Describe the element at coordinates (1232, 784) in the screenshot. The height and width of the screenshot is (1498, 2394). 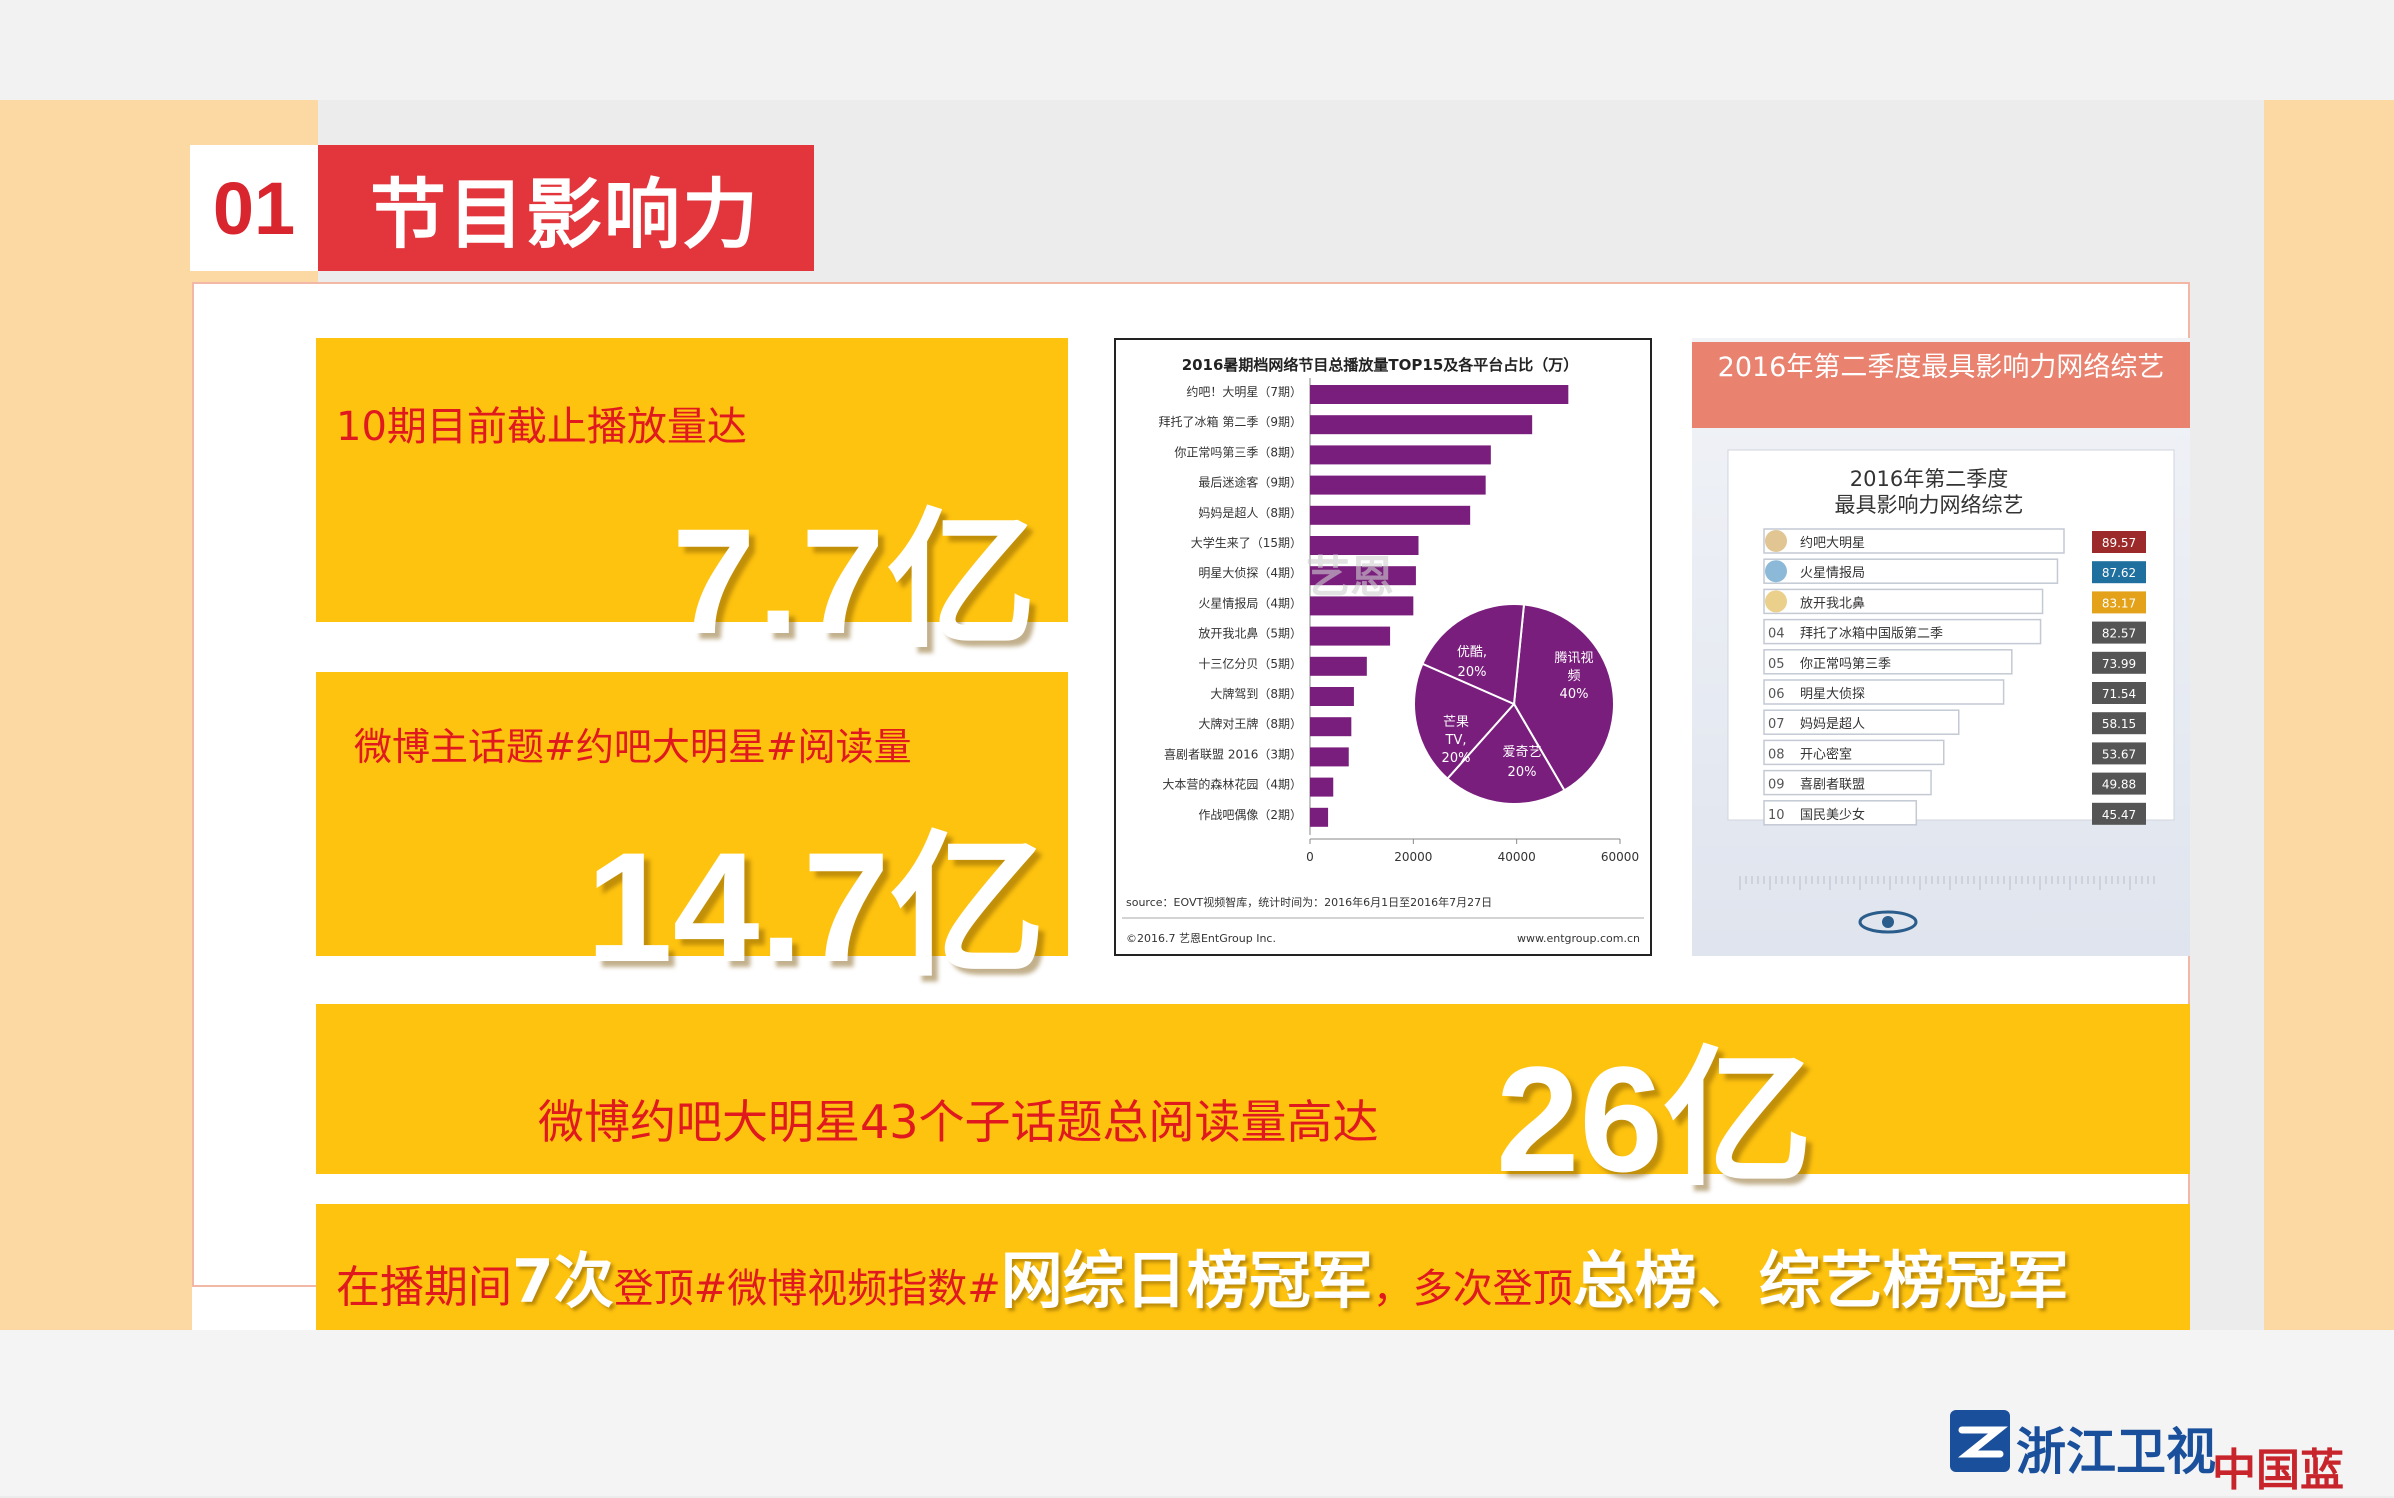
I see `category-label: 大本营的森林花园（4期）` at that location.